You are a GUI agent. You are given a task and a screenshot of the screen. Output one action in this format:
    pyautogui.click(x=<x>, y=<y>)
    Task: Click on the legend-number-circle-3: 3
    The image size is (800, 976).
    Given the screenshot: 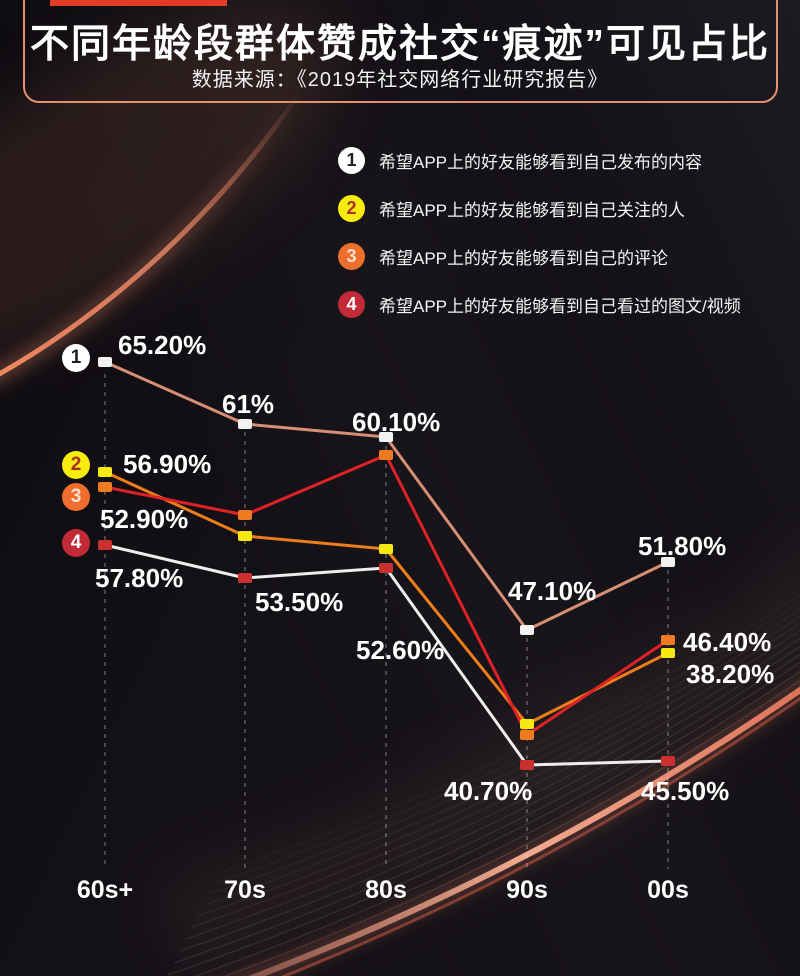 What is the action you would take?
    pyautogui.click(x=351, y=256)
    